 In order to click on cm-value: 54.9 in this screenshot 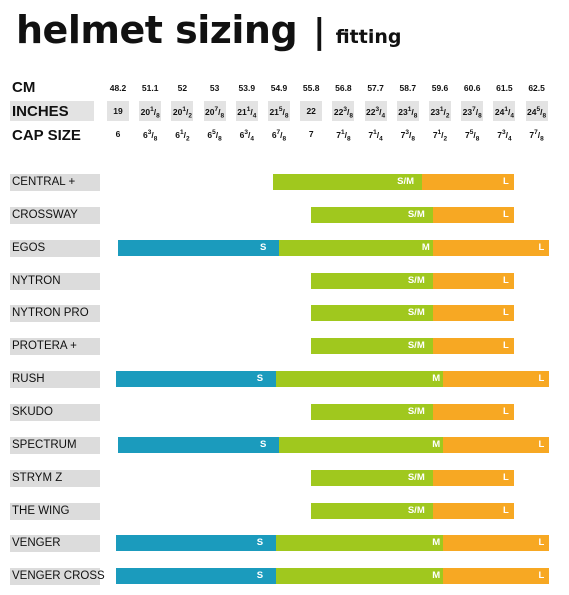, I will do `click(279, 88)`.